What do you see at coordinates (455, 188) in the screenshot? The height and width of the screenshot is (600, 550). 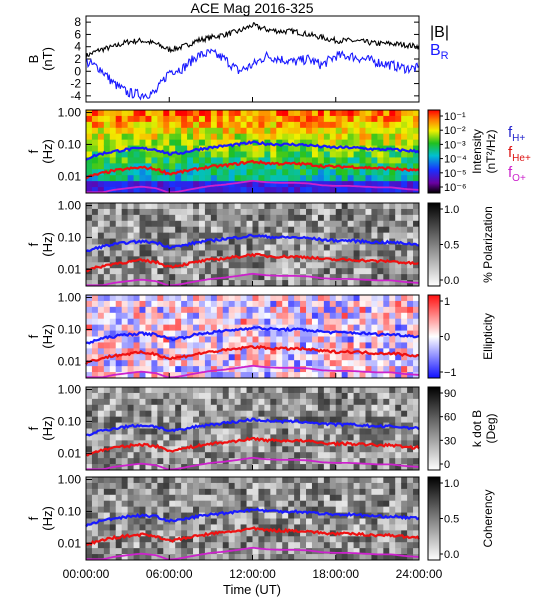 I see `colorbar-tick-label: 10⁻⁶` at bounding box center [455, 188].